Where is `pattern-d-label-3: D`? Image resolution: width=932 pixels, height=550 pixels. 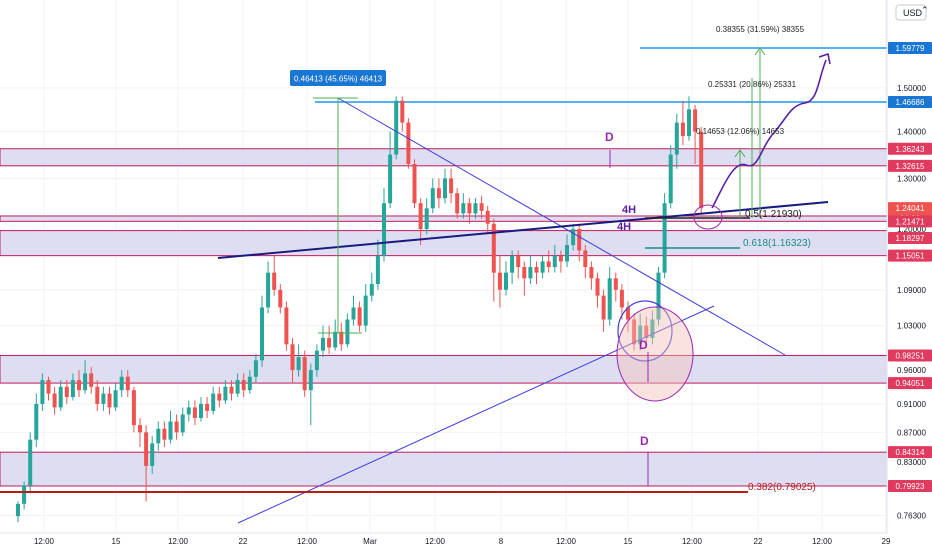
pattern-d-label-3: D is located at coordinates (644, 441).